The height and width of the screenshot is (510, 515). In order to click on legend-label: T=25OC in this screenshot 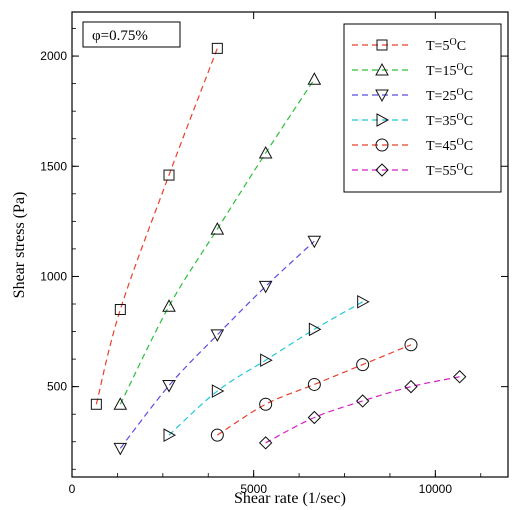, I will do `click(449, 96)`.